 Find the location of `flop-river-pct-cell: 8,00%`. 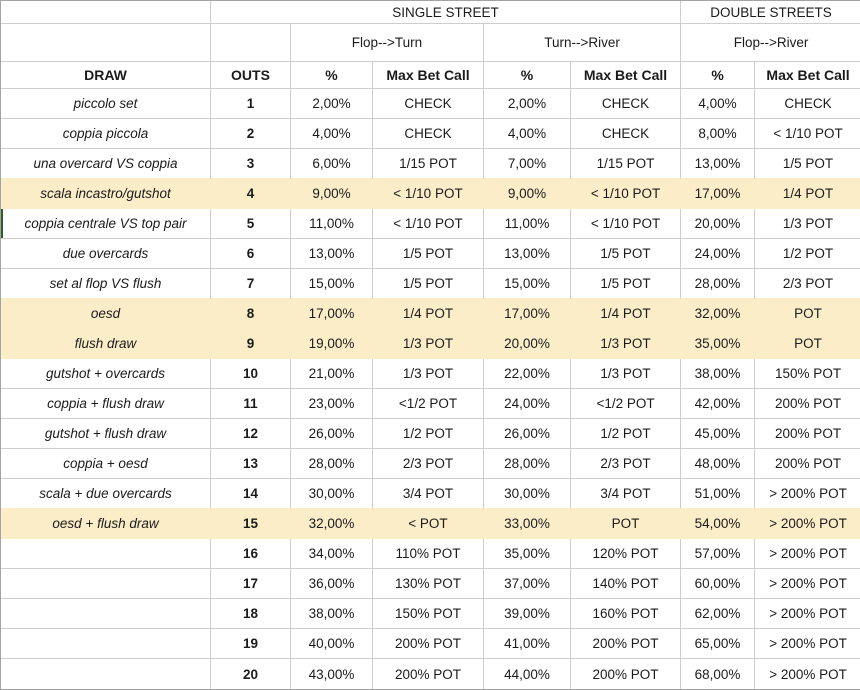

flop-river-pct-cell: 8,00% is located at coordinates (718, 134).